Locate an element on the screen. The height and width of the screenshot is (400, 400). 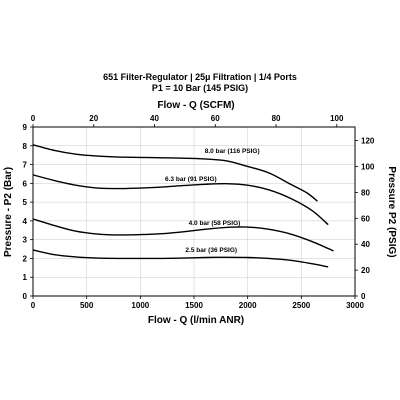
y2-tick-label: 60 is located at coordinates (365, 218).